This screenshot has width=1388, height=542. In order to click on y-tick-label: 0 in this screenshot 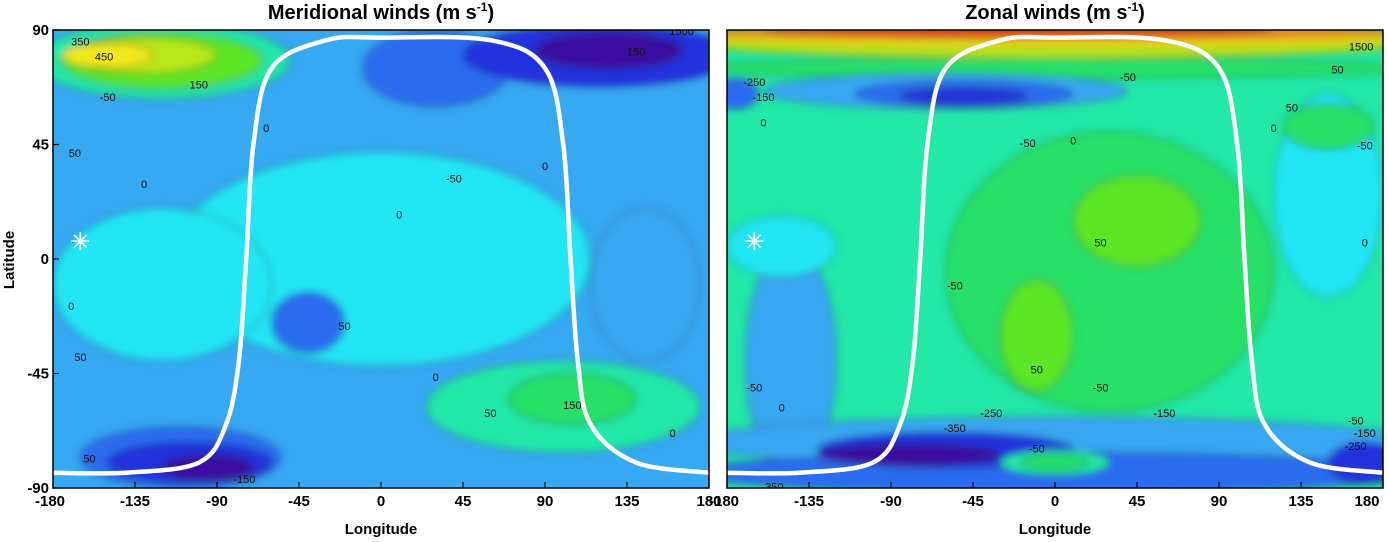, I will do `click(45, 259)`.